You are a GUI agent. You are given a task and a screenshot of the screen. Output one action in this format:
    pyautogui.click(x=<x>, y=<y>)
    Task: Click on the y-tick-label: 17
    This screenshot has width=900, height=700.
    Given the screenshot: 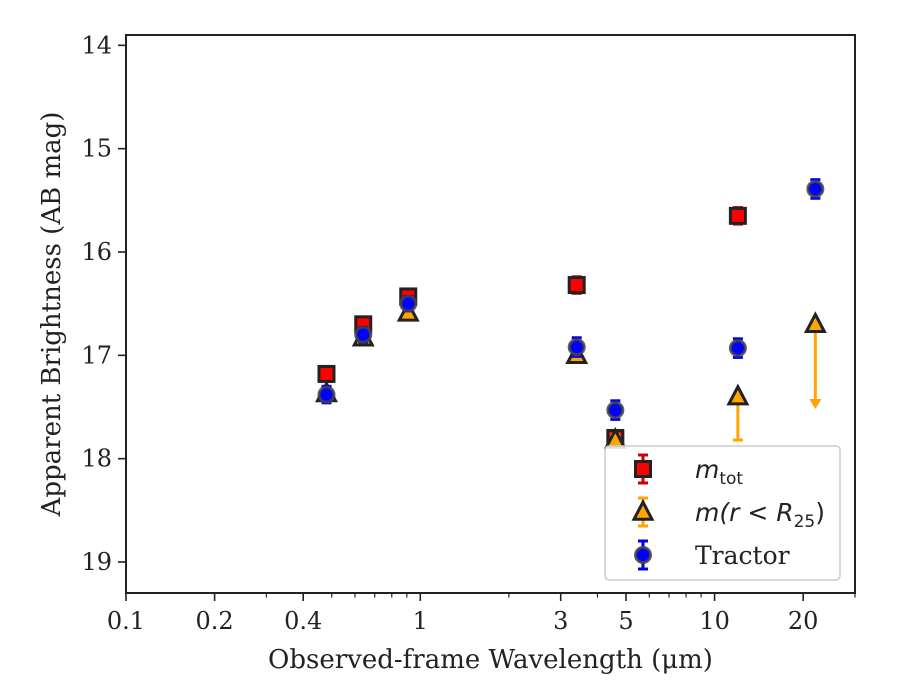 What is the action you would take?
    pyautogui.click(x=96, y=355)
    